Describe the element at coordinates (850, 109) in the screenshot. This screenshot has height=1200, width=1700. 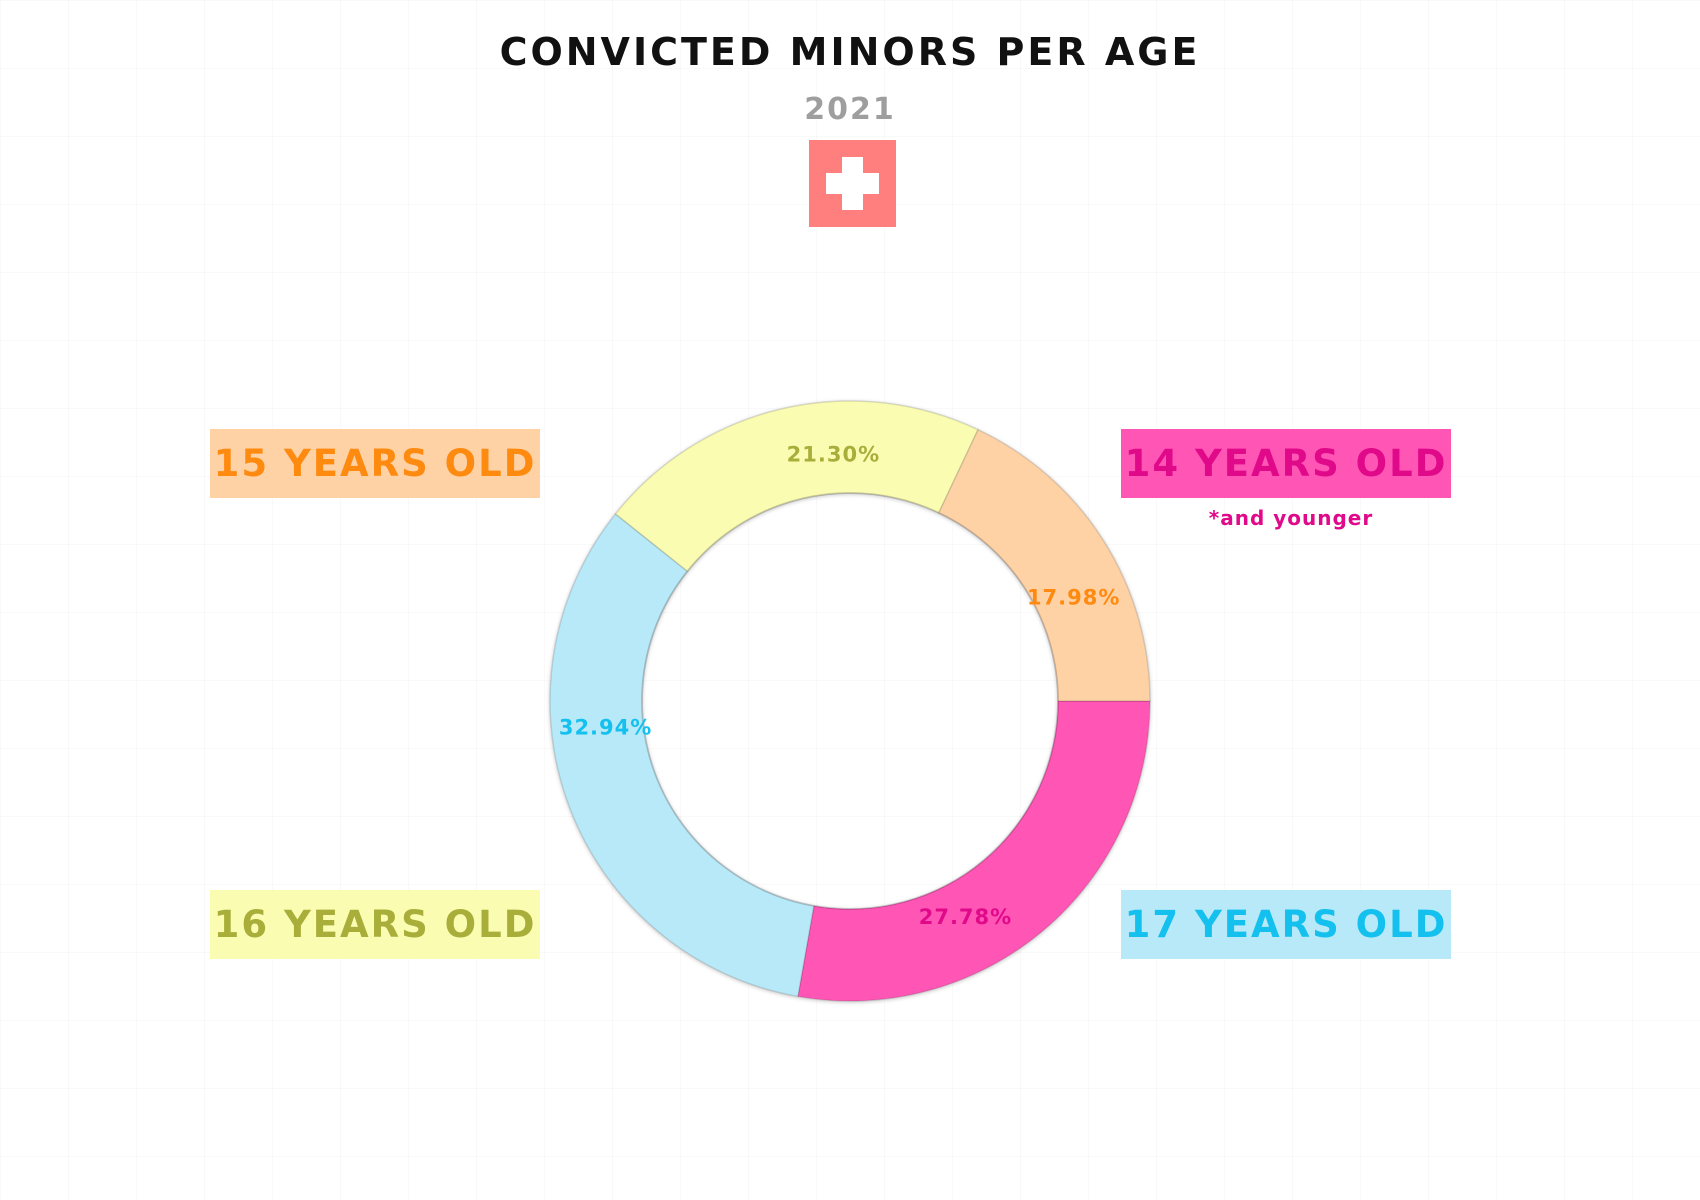
I see `chart-subtitle: 2021` at that location.